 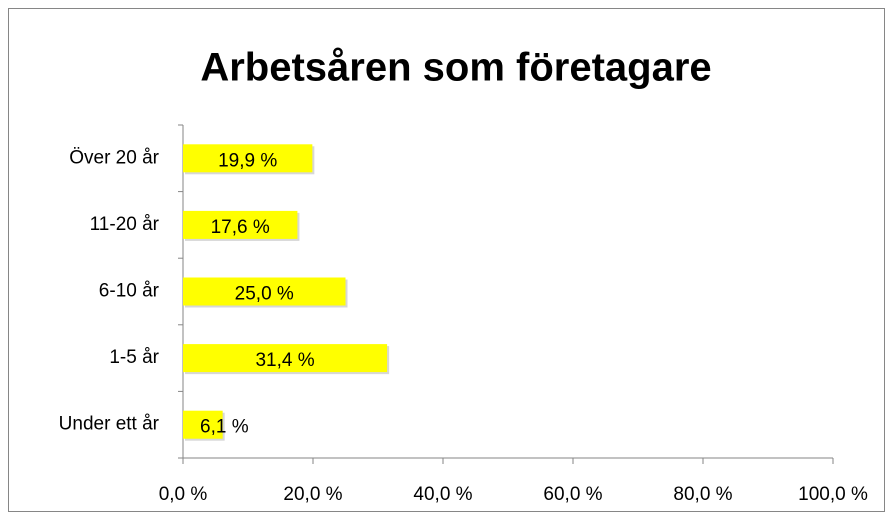 What do you see at coordinates (455, 68) in the screenshot?
I see `chart-title: Arbetsåren som företagare` at bounding box center [455, 68].